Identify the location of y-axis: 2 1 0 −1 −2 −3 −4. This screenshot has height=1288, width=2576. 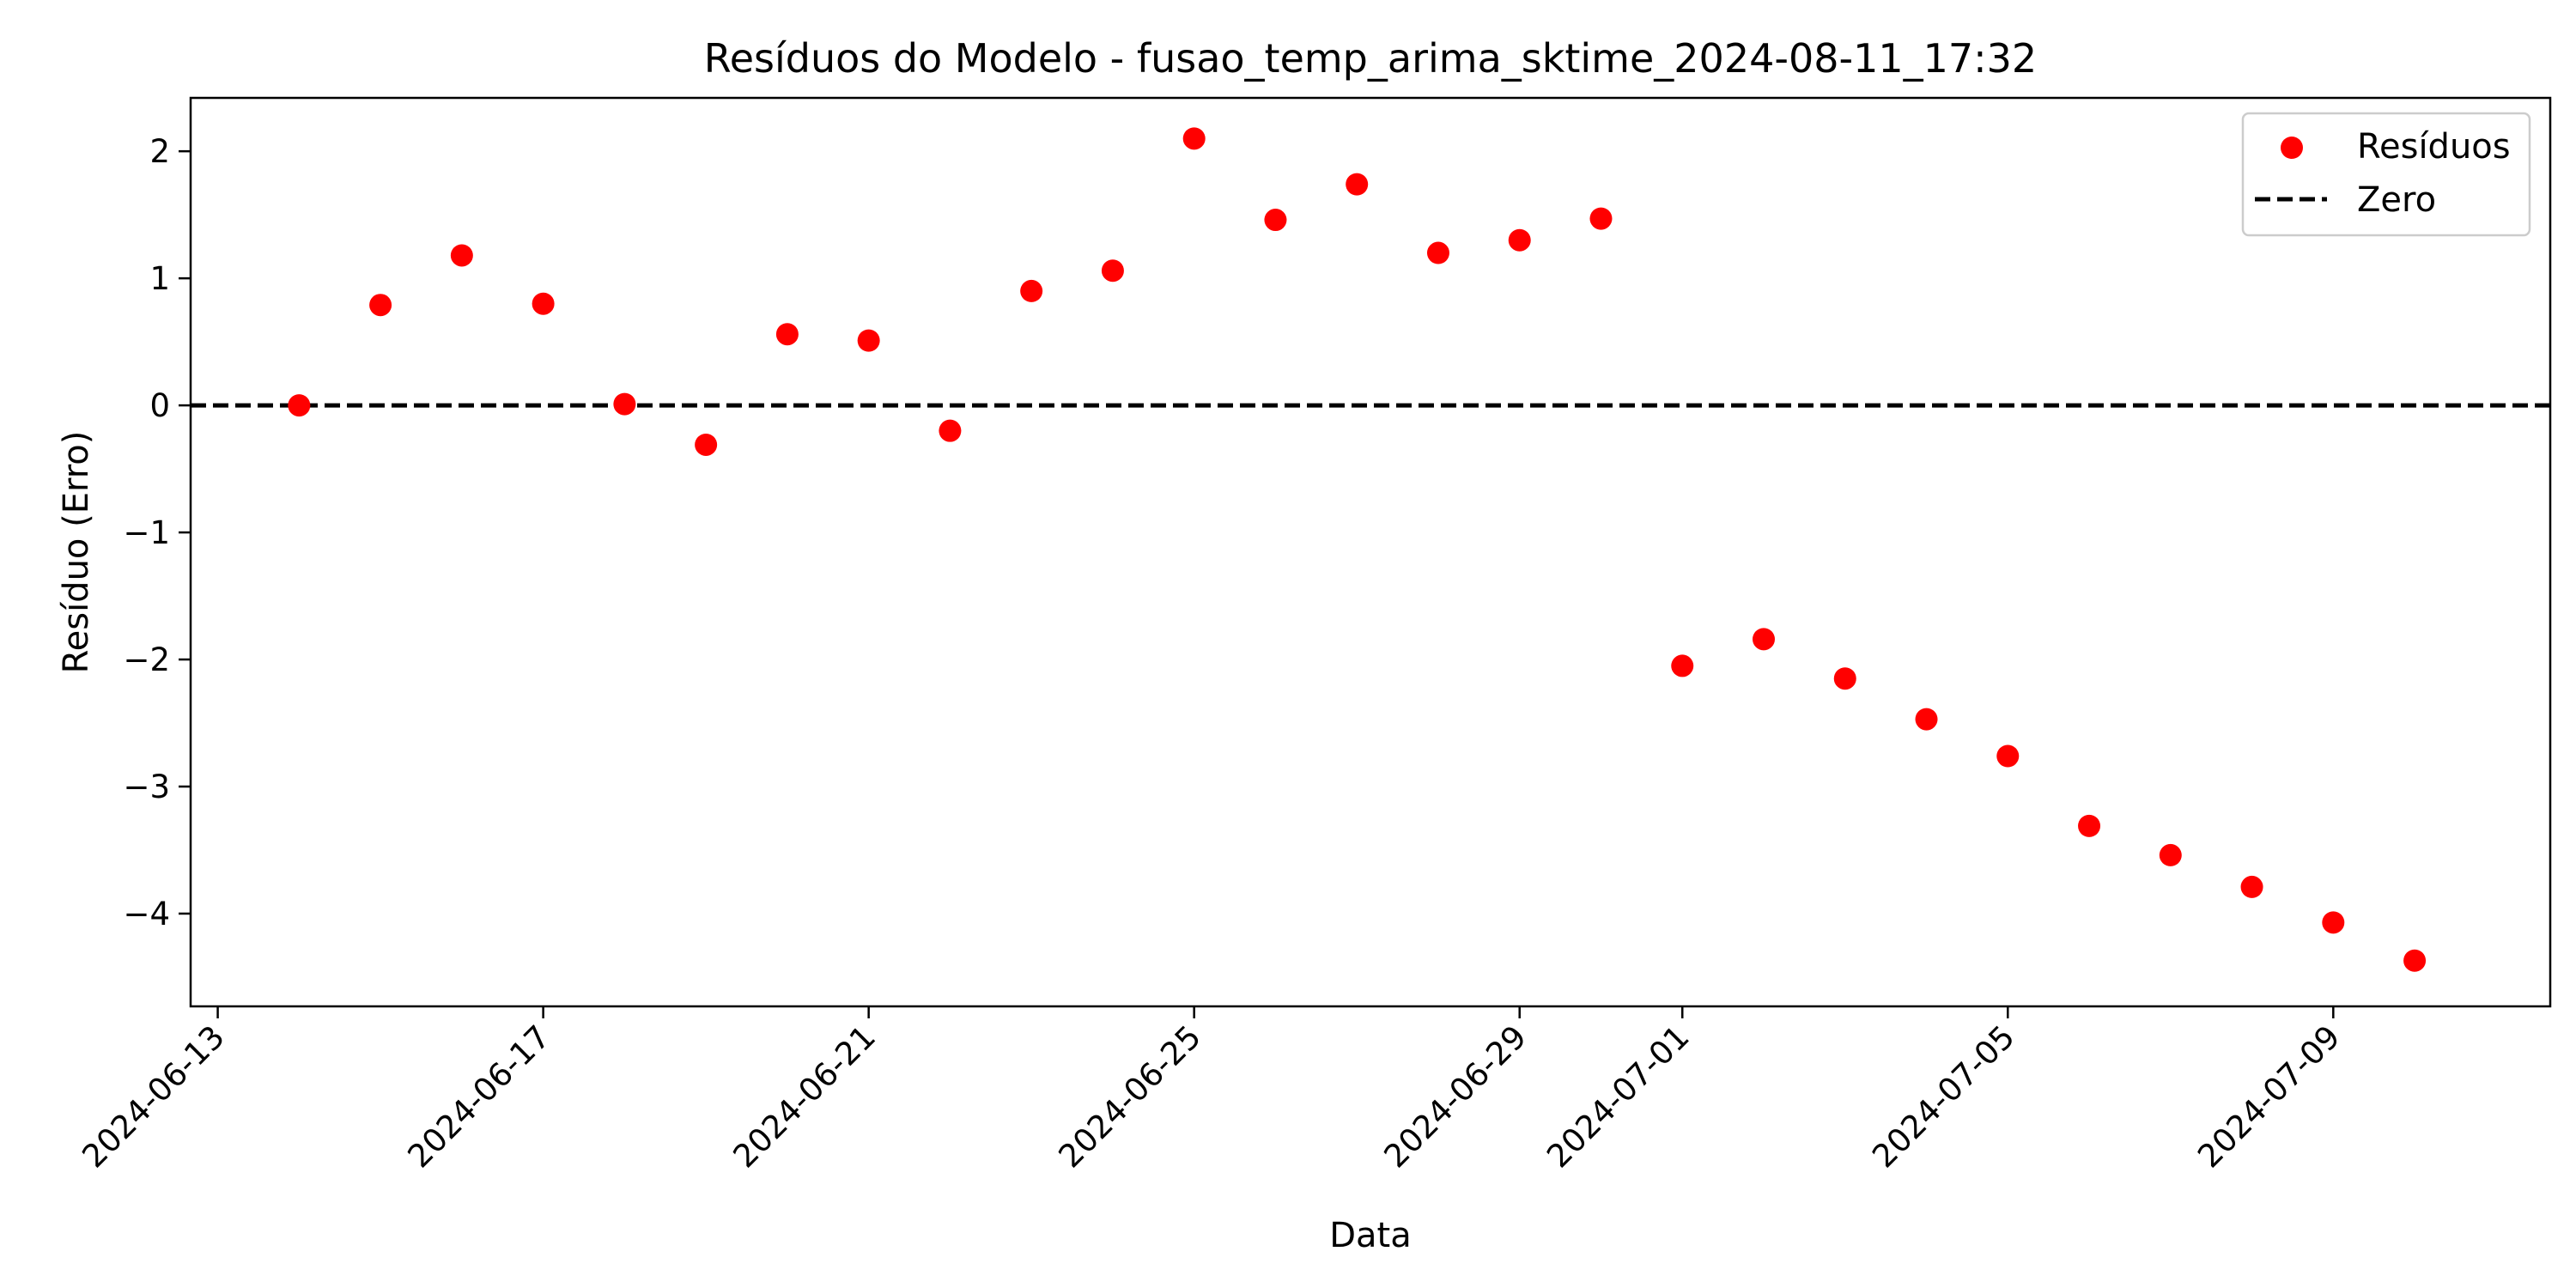
(157, 533).